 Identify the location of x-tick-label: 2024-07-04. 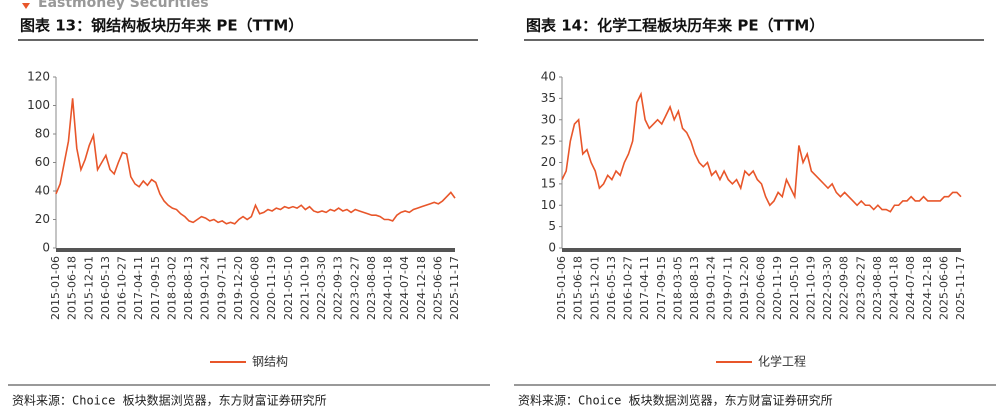
(404, 288).